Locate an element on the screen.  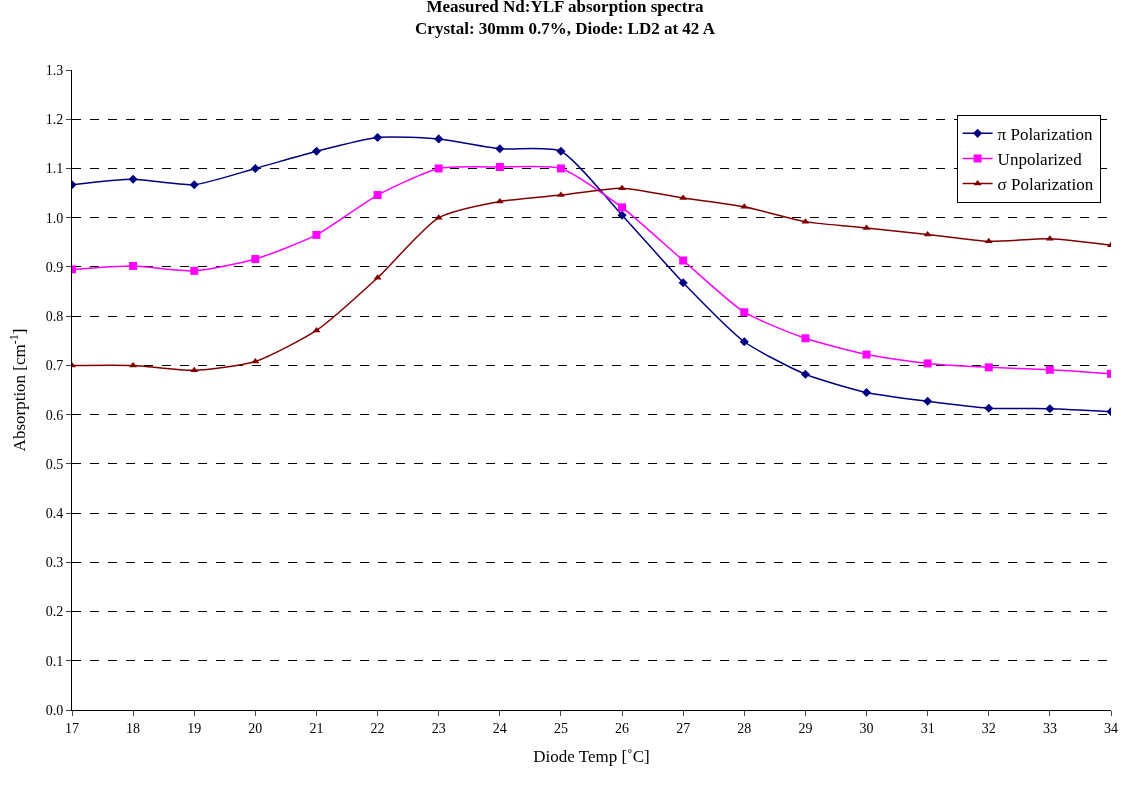
x-tick-label: 18 is located at coordinates (133, 728).